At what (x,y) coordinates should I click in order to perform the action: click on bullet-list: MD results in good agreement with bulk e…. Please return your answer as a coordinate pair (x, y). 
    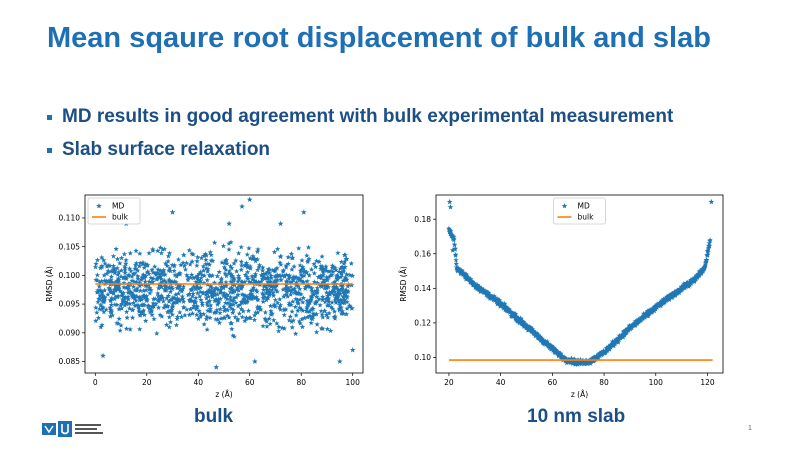
    Looking at the image, I should click on (360, 133).